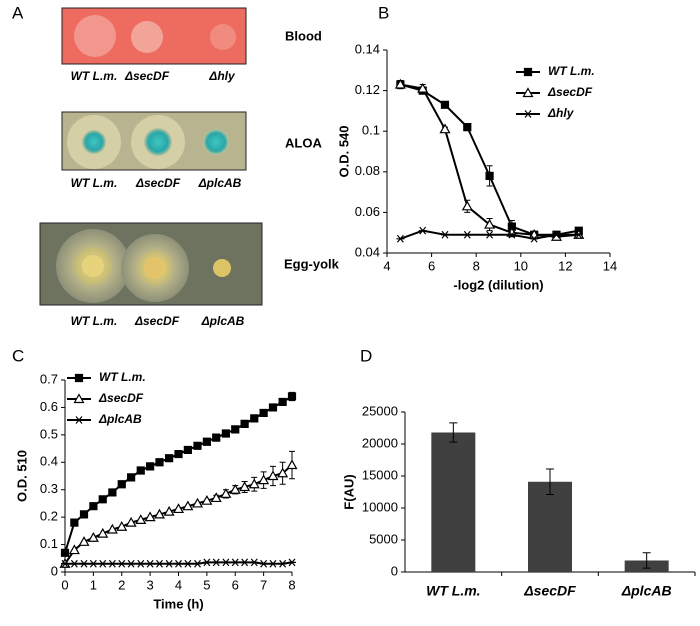  What do you see at coordinates (120, 419) in the screenshot?
I see `legend-label: ΔplcAB` at bounding box center [120, 419].